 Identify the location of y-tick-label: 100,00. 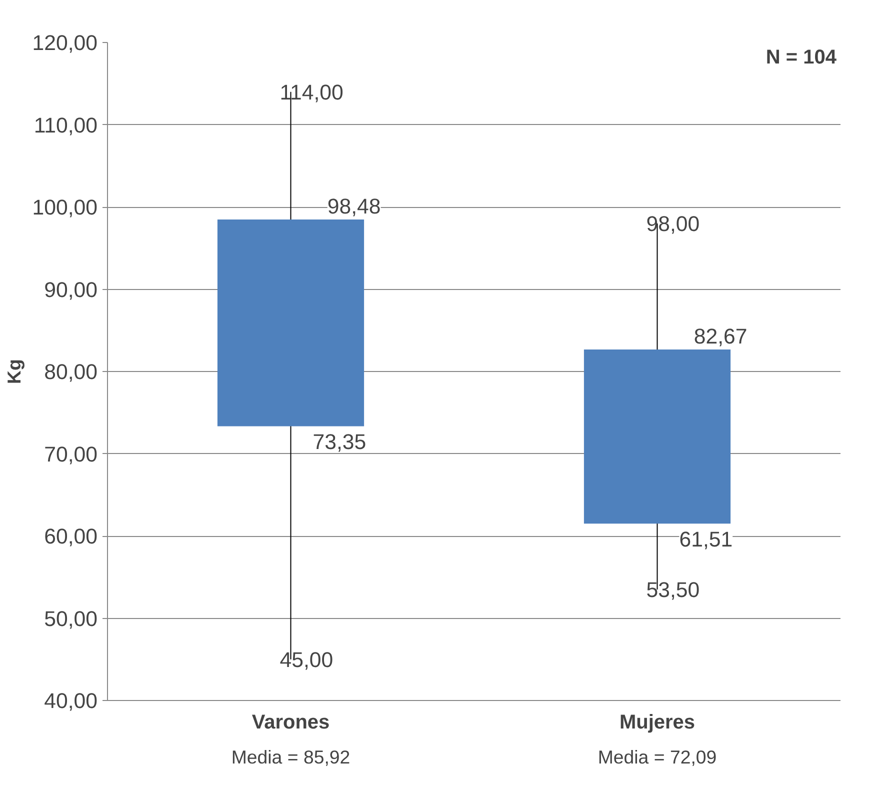
(65, 208).